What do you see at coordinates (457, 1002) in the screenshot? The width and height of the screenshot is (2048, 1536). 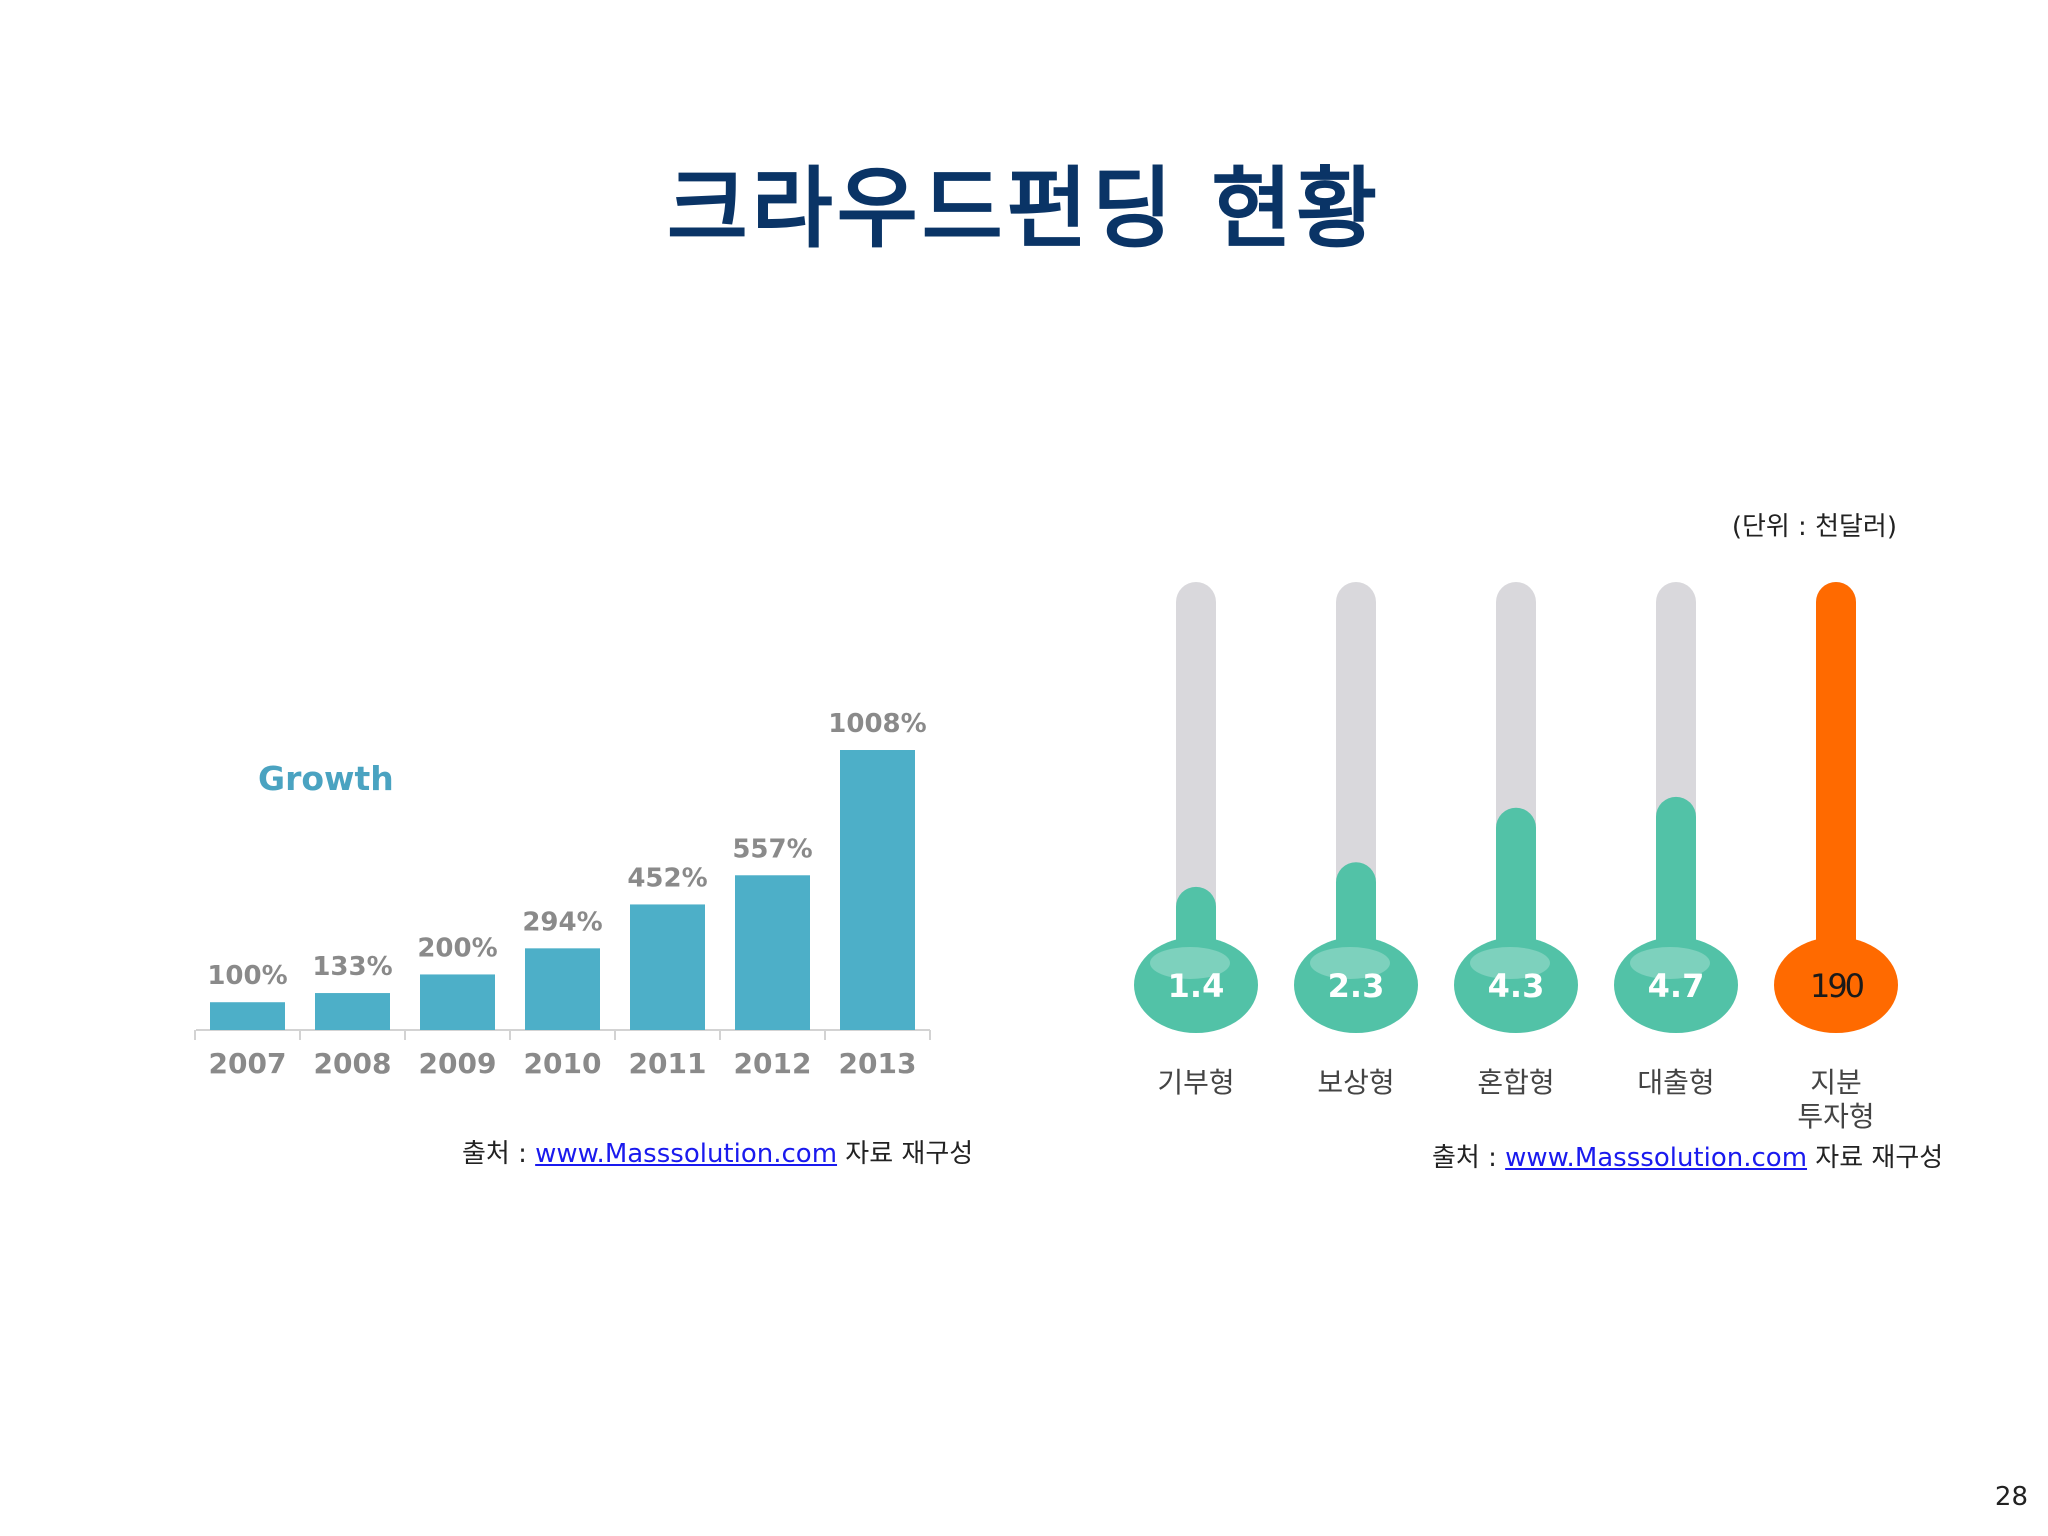 I see `bar-2009` at bounding box center [457, 1002].